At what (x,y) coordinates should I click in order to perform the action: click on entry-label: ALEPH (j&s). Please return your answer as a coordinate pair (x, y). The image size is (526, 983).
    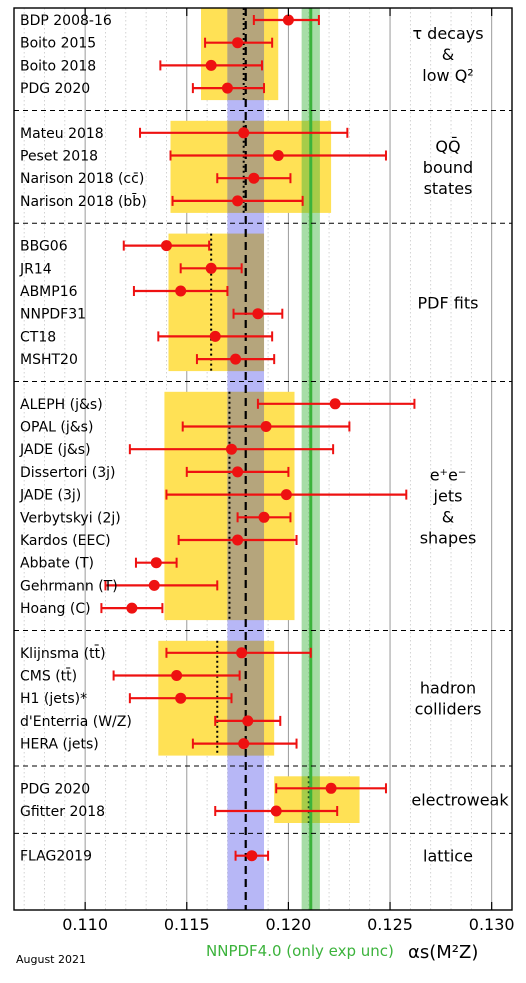
    Looking at the image, I should click on (61, 405).